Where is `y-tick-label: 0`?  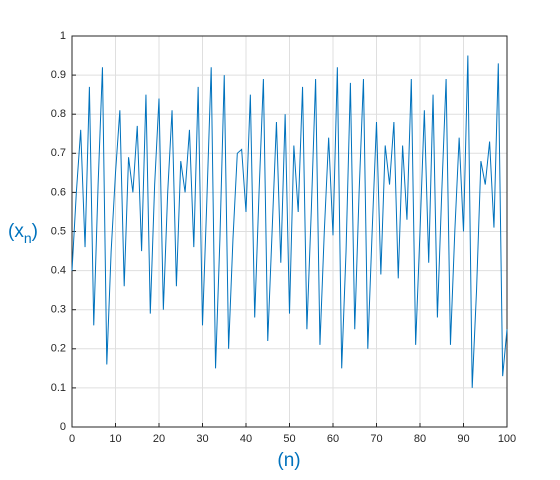 y-tick-label: 0 is located at coordinates (63, 427).